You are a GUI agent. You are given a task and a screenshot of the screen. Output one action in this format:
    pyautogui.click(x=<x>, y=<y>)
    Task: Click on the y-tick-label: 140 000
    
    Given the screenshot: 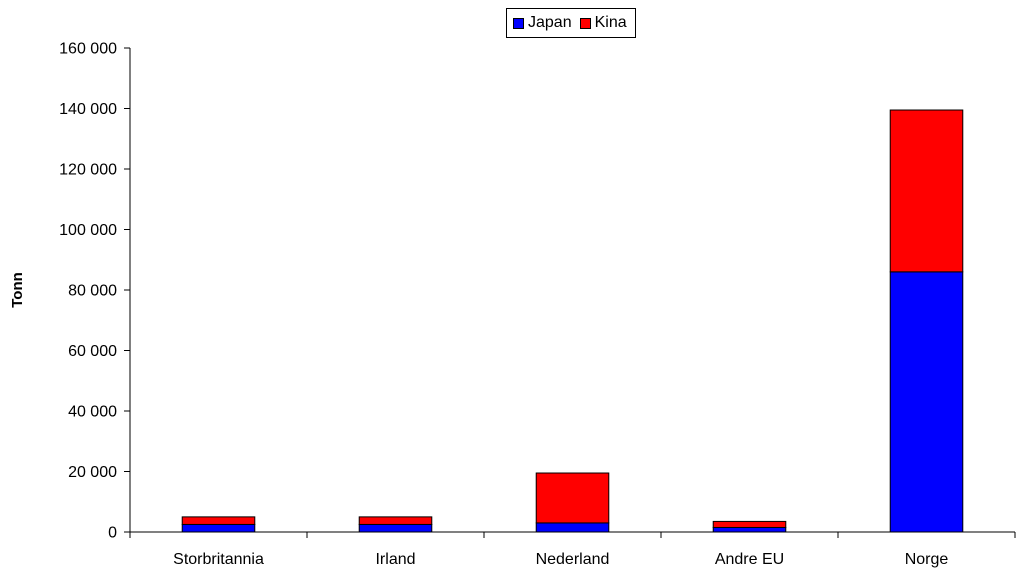 What is the action you would take?
    pyautogui.click(x=88, y=109)
    